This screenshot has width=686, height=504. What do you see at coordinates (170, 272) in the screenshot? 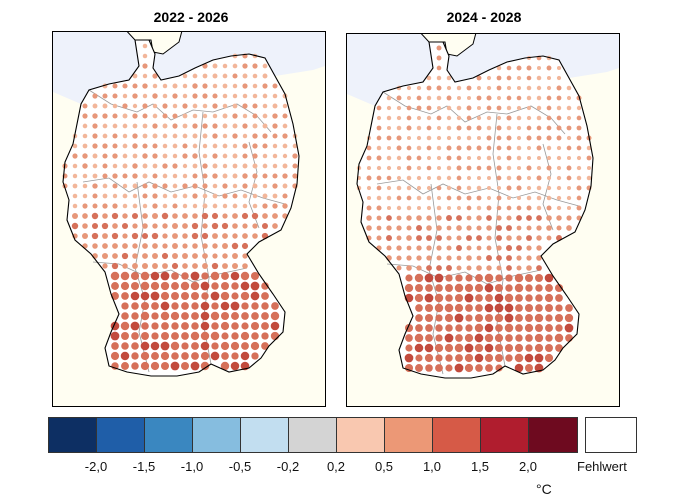
I see `state-border` at bounding box center [170, 272].